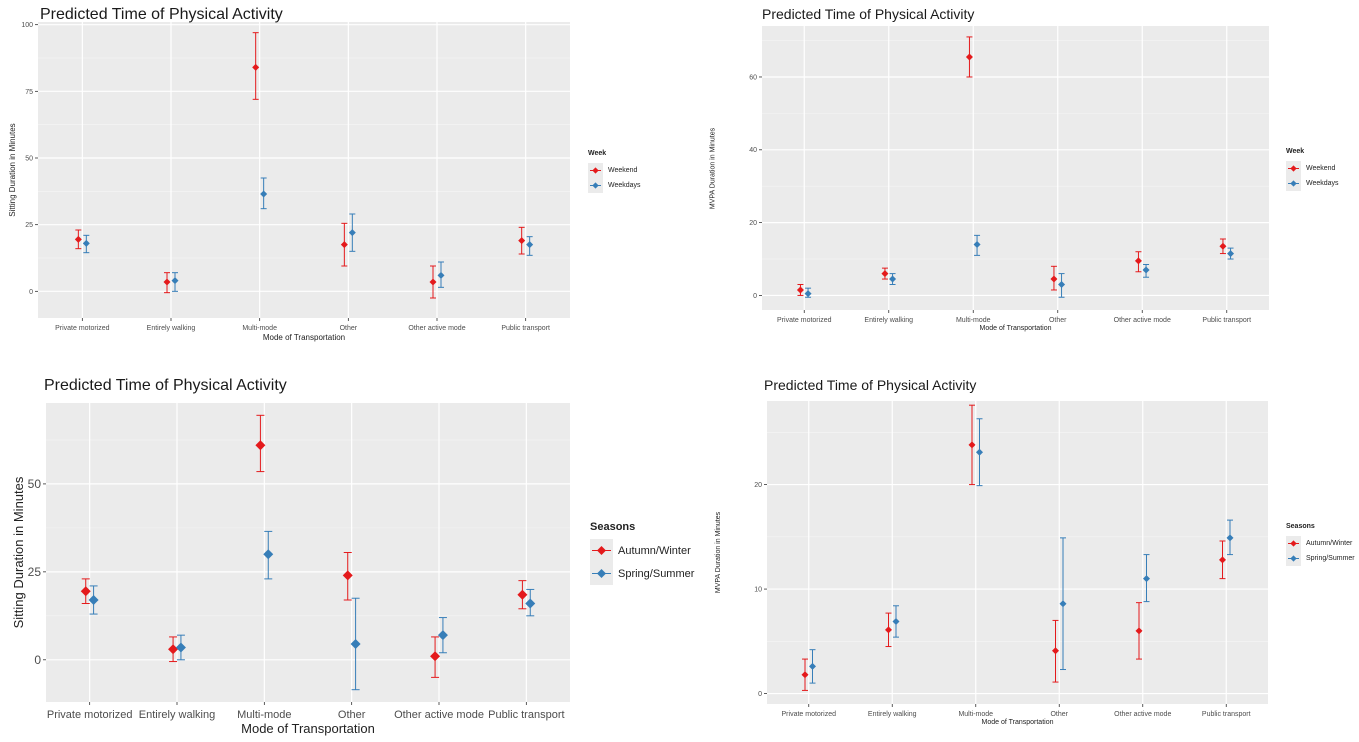 The width and height of the screenshot is (1359, 742). I want to click on y-tick-label: 40, so click(753, 150).